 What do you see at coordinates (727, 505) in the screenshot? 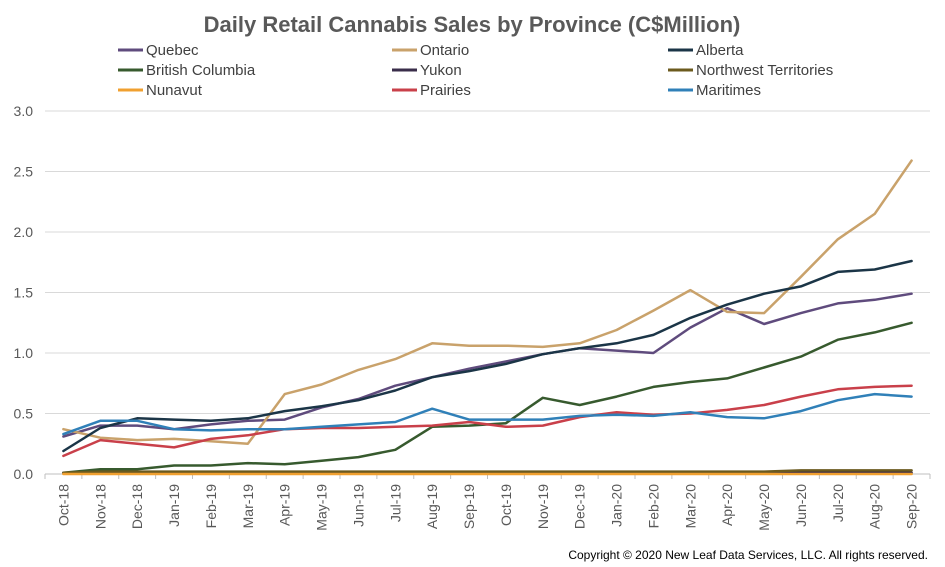
I see `x-tick-label: Apr-20` at bounding box center [727, 505].